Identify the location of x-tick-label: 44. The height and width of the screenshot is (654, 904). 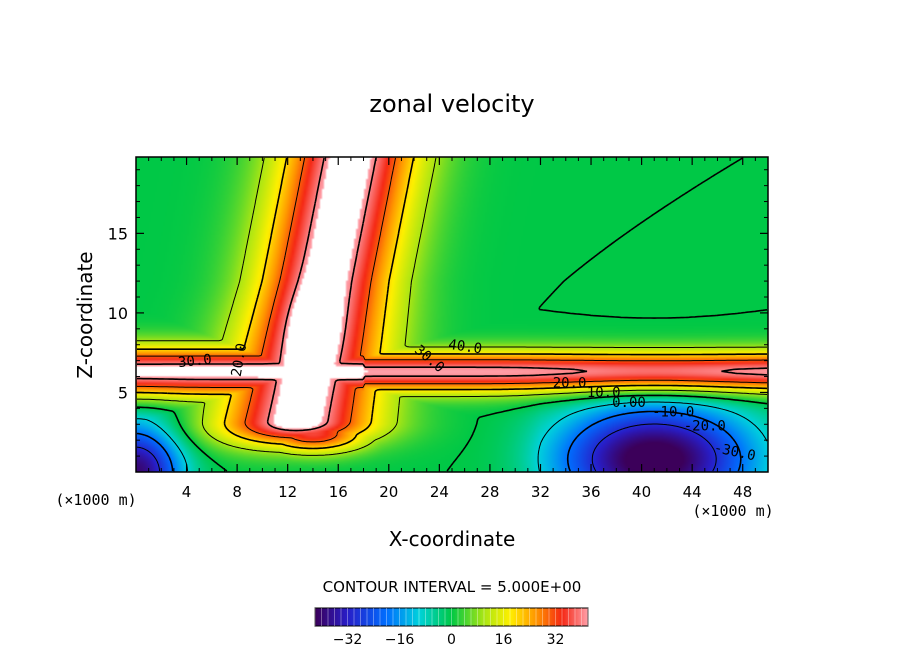
(692, 492).